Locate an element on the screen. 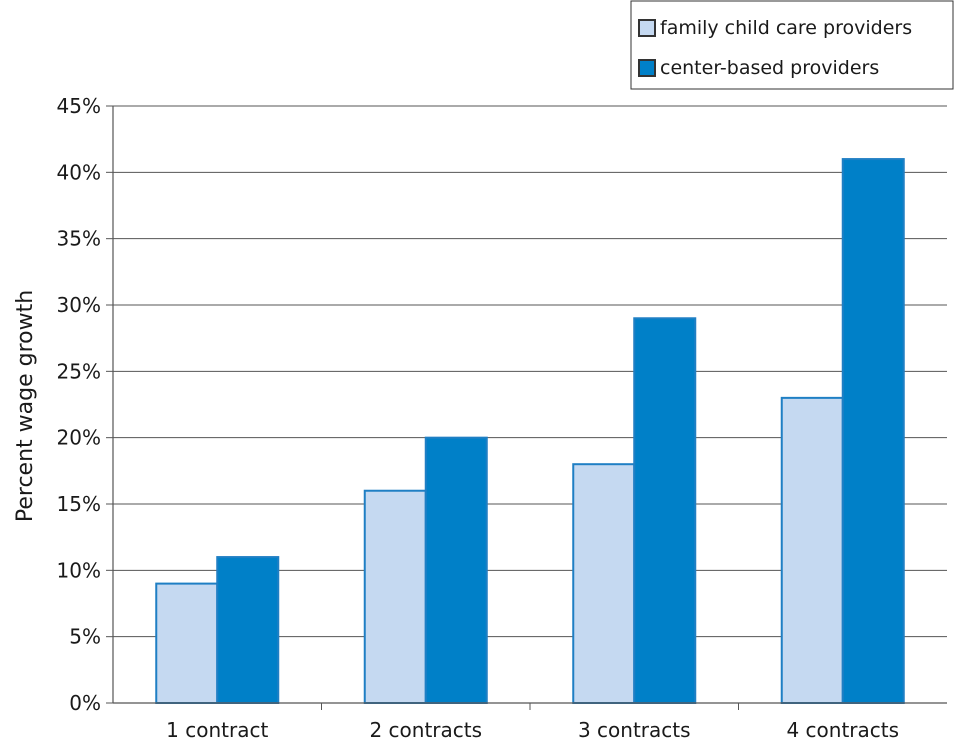  legend-box is located at coordinates (792, 45).